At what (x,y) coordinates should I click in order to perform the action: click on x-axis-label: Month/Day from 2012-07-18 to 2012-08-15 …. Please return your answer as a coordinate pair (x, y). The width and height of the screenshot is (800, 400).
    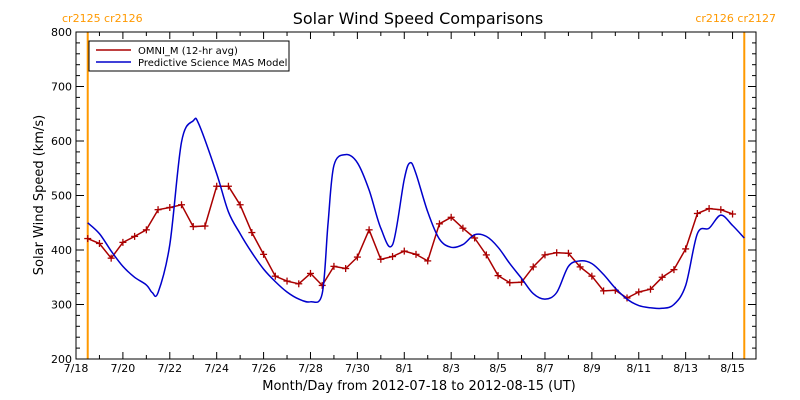
    Looking at the image, I should click on (418, 386).